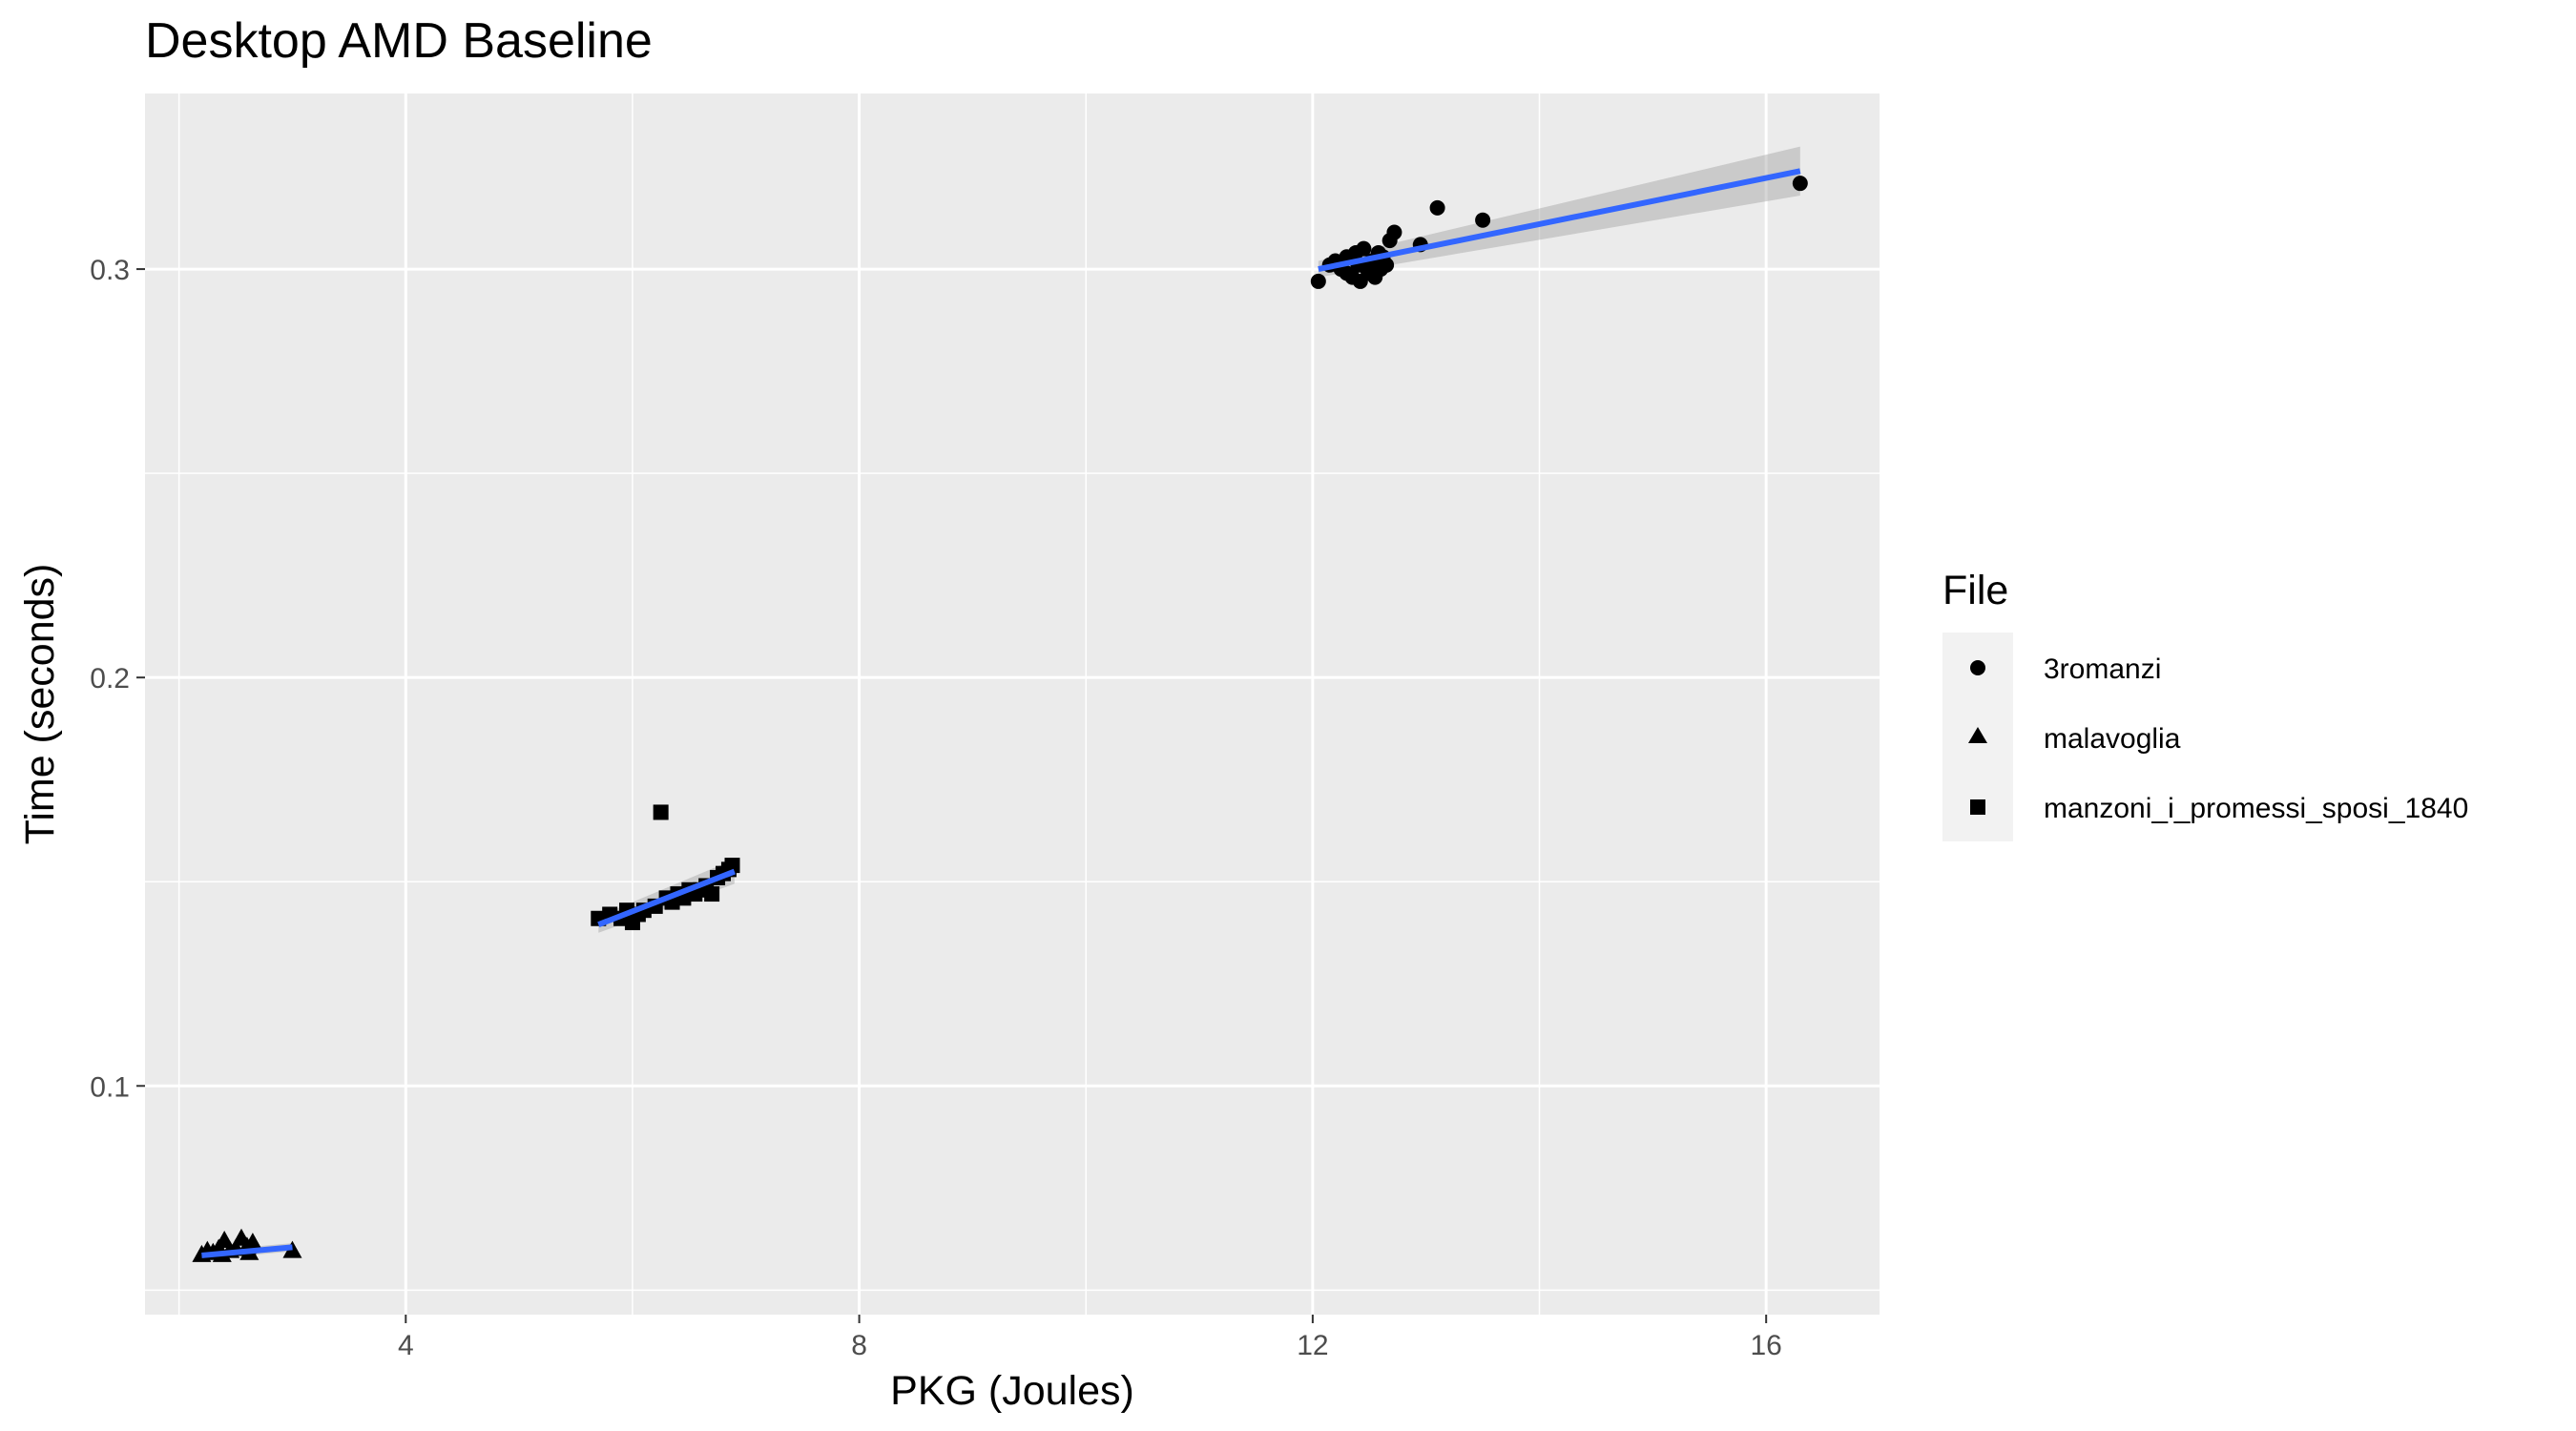 The height and width of the screenshot is (1431, 2576). I want to click on x-tick-label: 16, so click(1765, 1345).